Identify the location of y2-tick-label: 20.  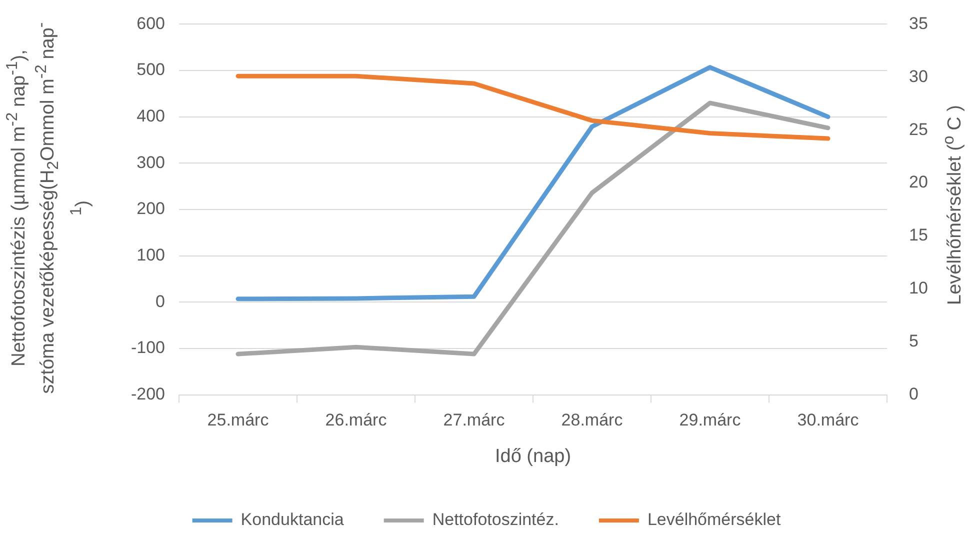
(918, 182).